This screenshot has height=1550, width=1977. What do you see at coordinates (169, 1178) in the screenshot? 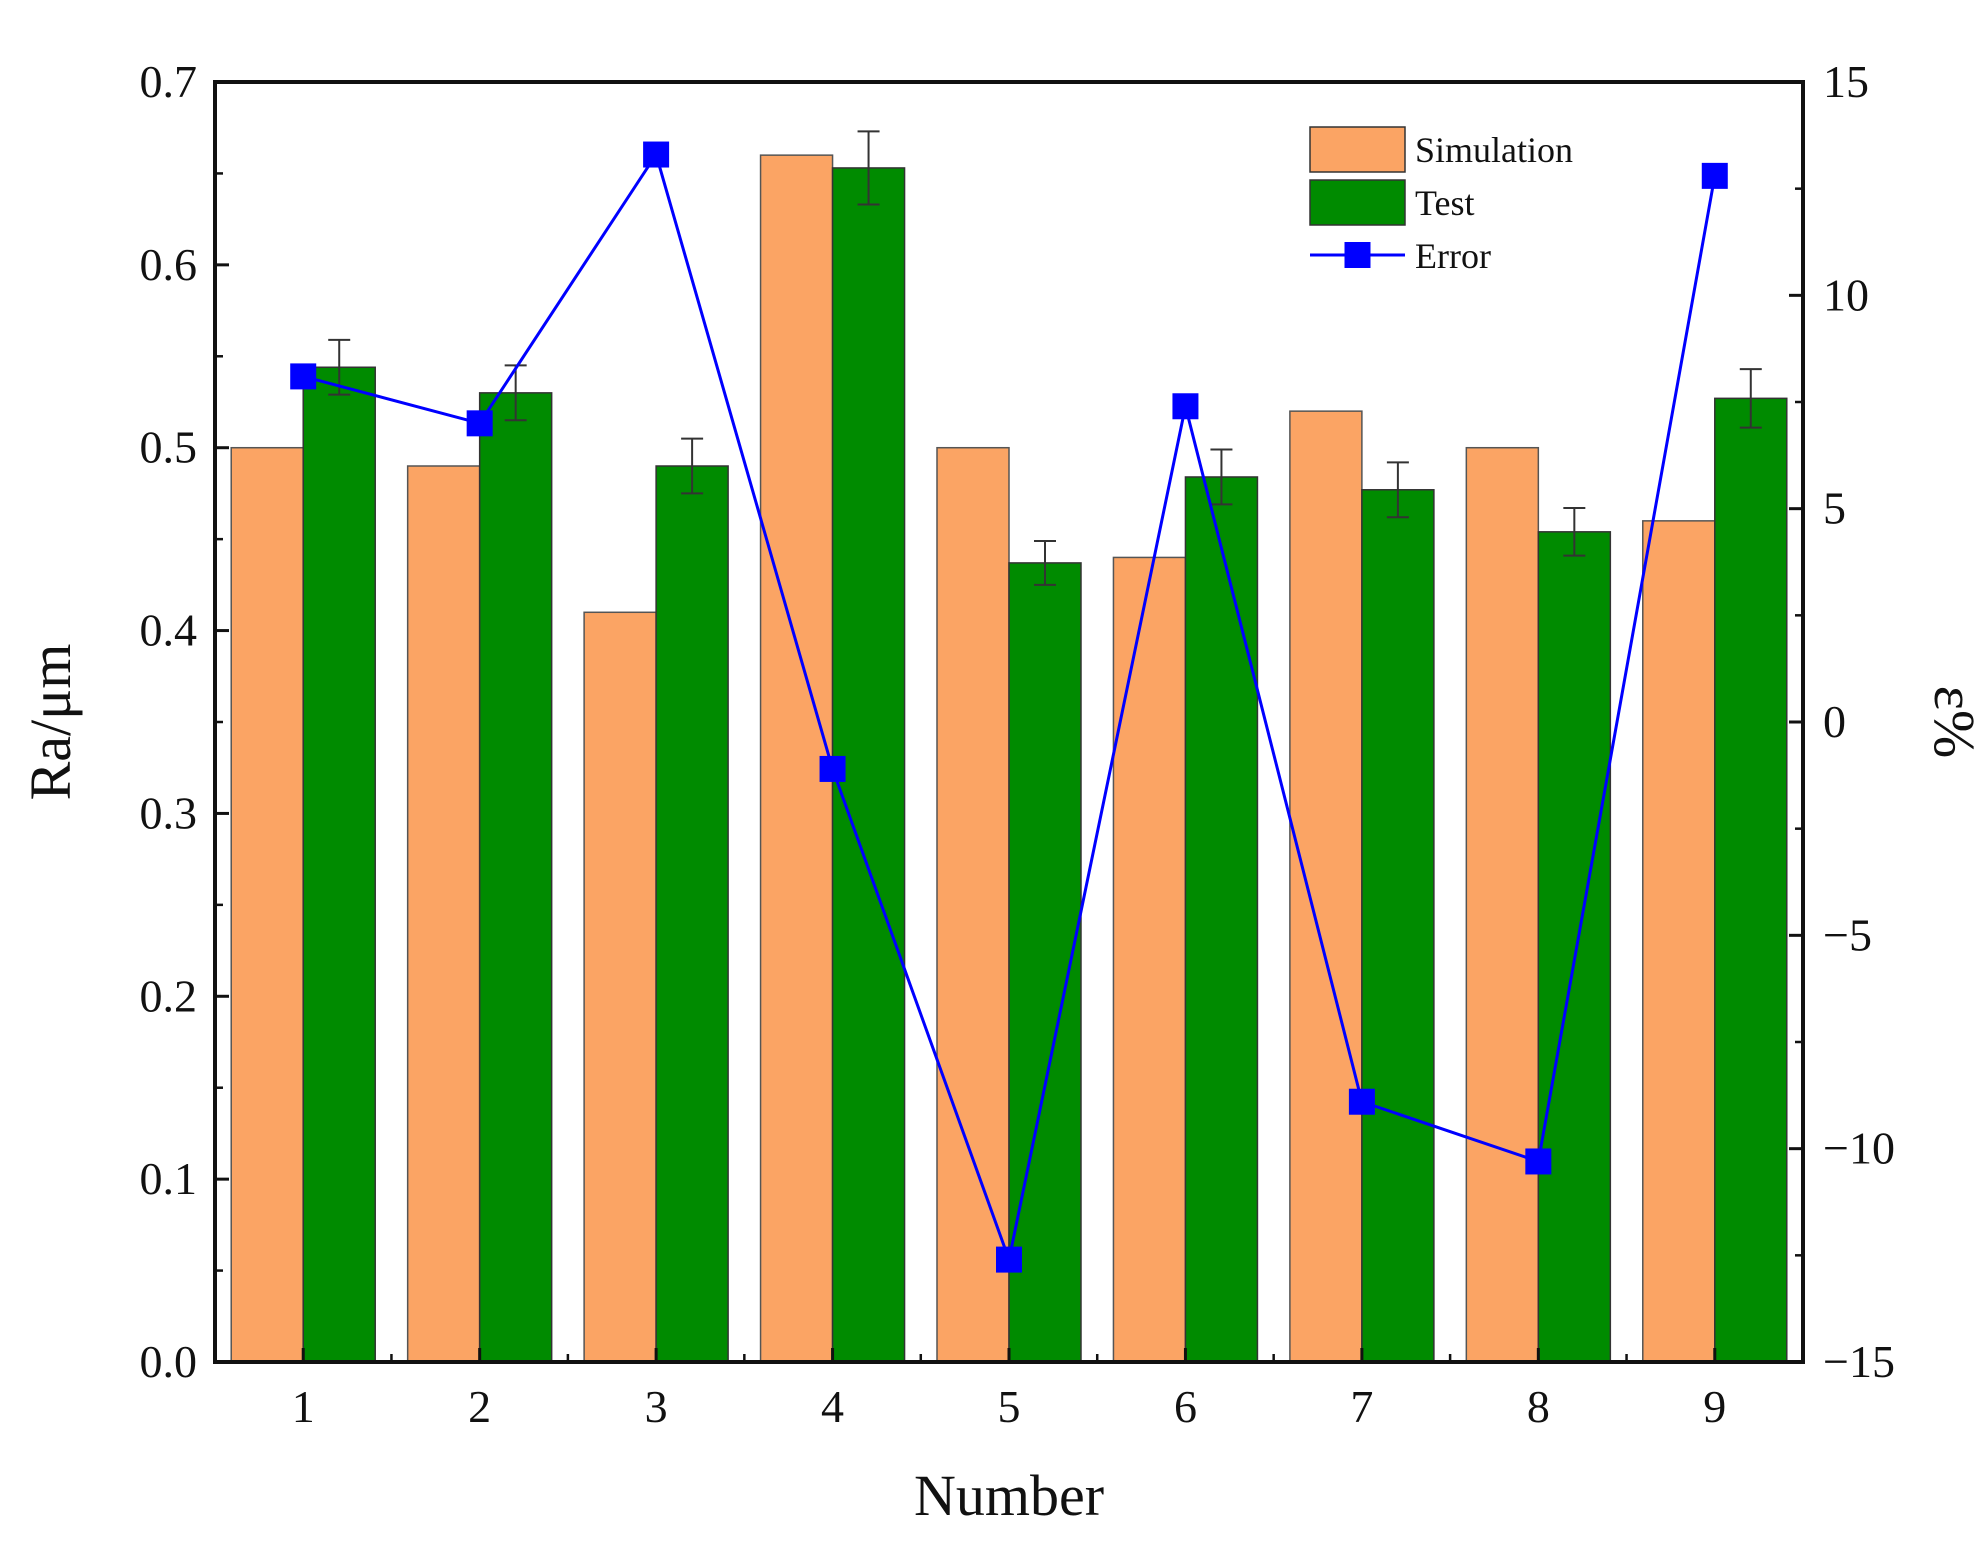
I see `y-tick-label: 0.1` at bounding box center [169, 1178].